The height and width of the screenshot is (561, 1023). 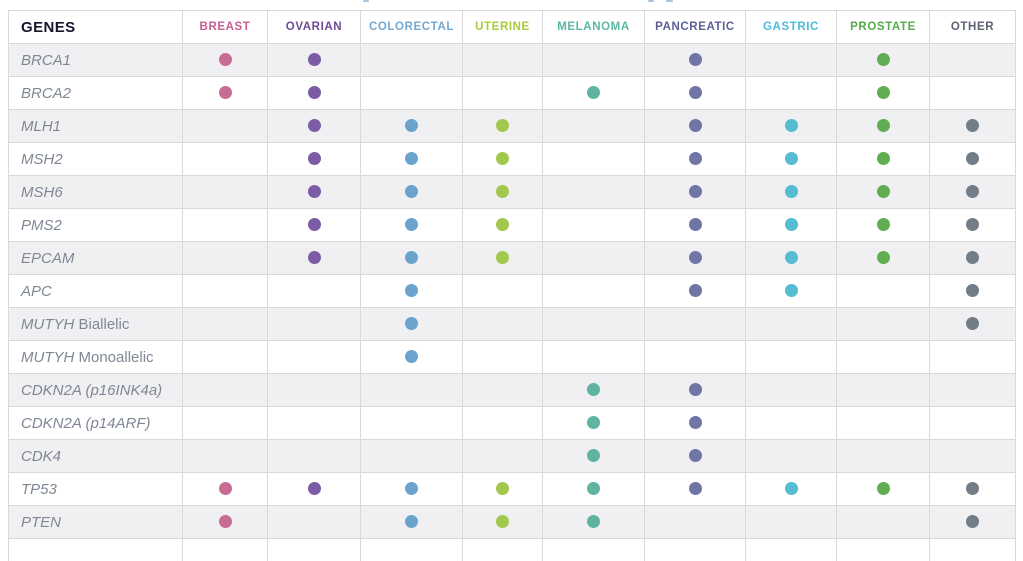 I want to click on gene-name: MSH6, so click(x=95, y=192).